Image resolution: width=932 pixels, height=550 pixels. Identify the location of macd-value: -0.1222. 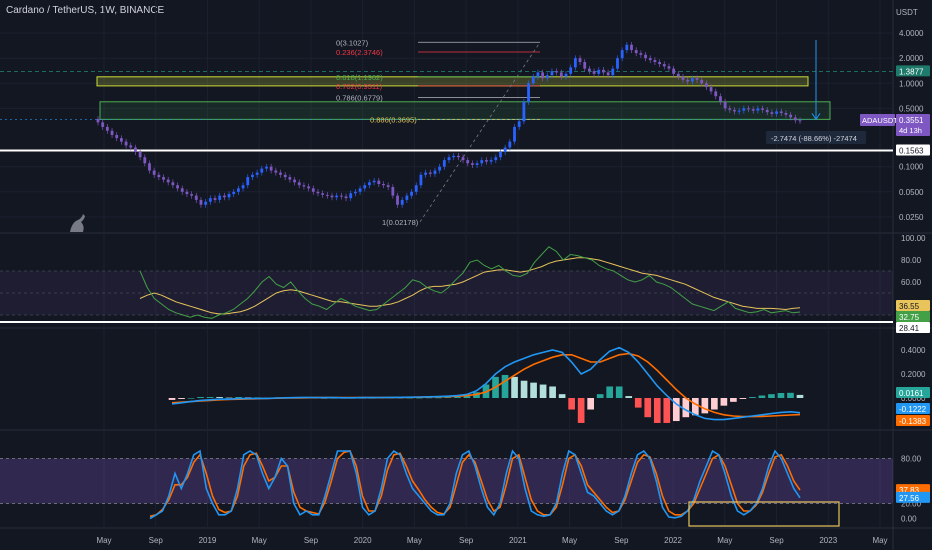
(913, 409).